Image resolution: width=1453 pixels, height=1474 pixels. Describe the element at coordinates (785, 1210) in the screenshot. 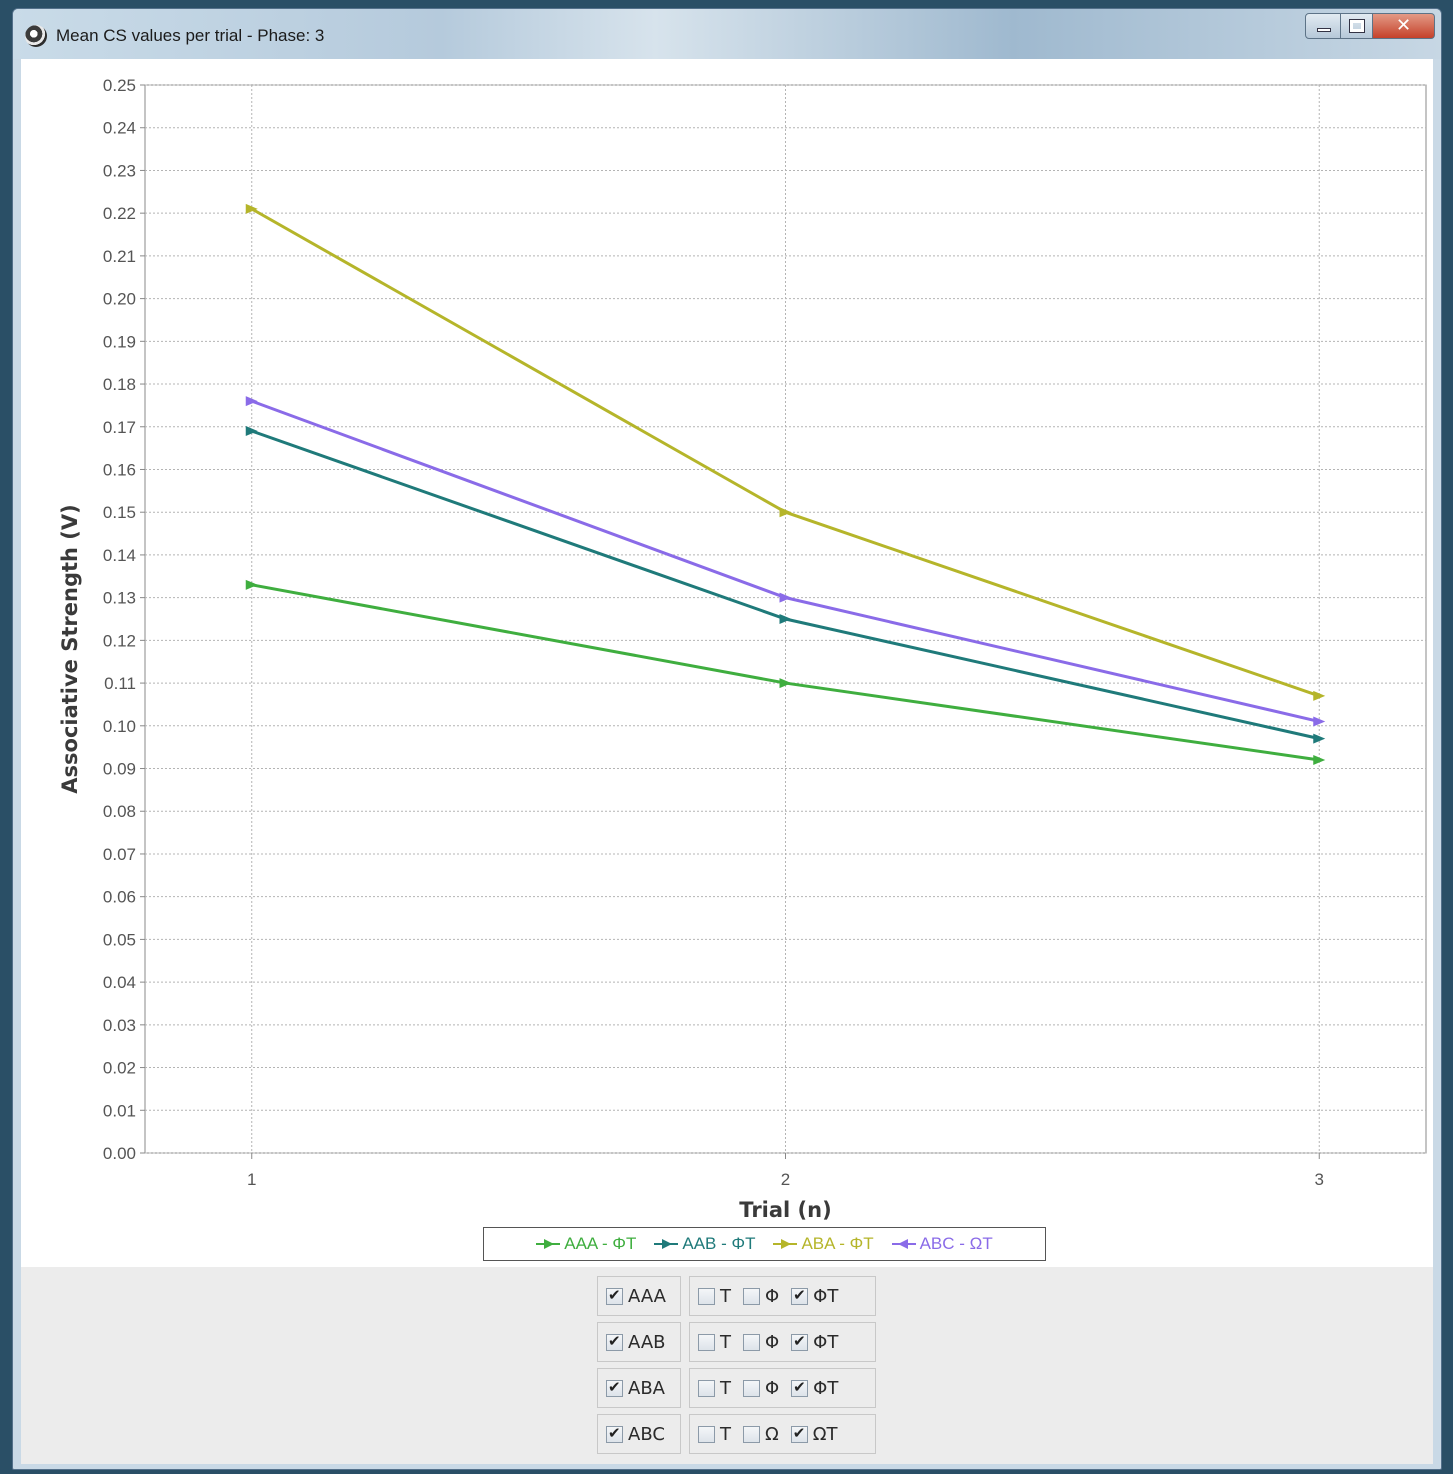

I see `x-axis-title: Trial (n)` at that location.